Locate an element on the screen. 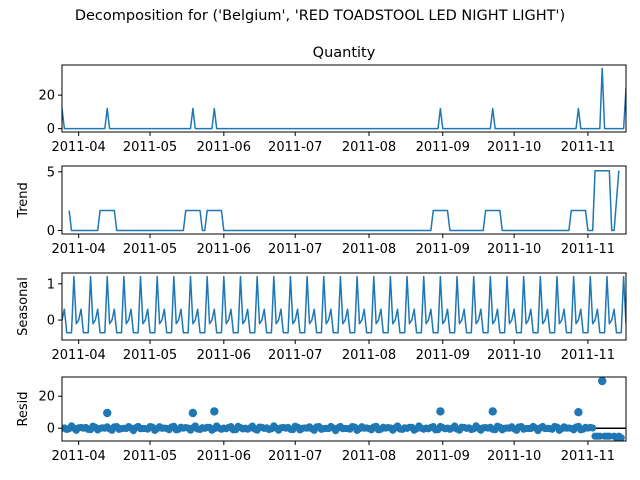 Image resolution: width=640 pixels, height=480 pixels. y-axis-label: Trend is located at coordinates (23, 200).